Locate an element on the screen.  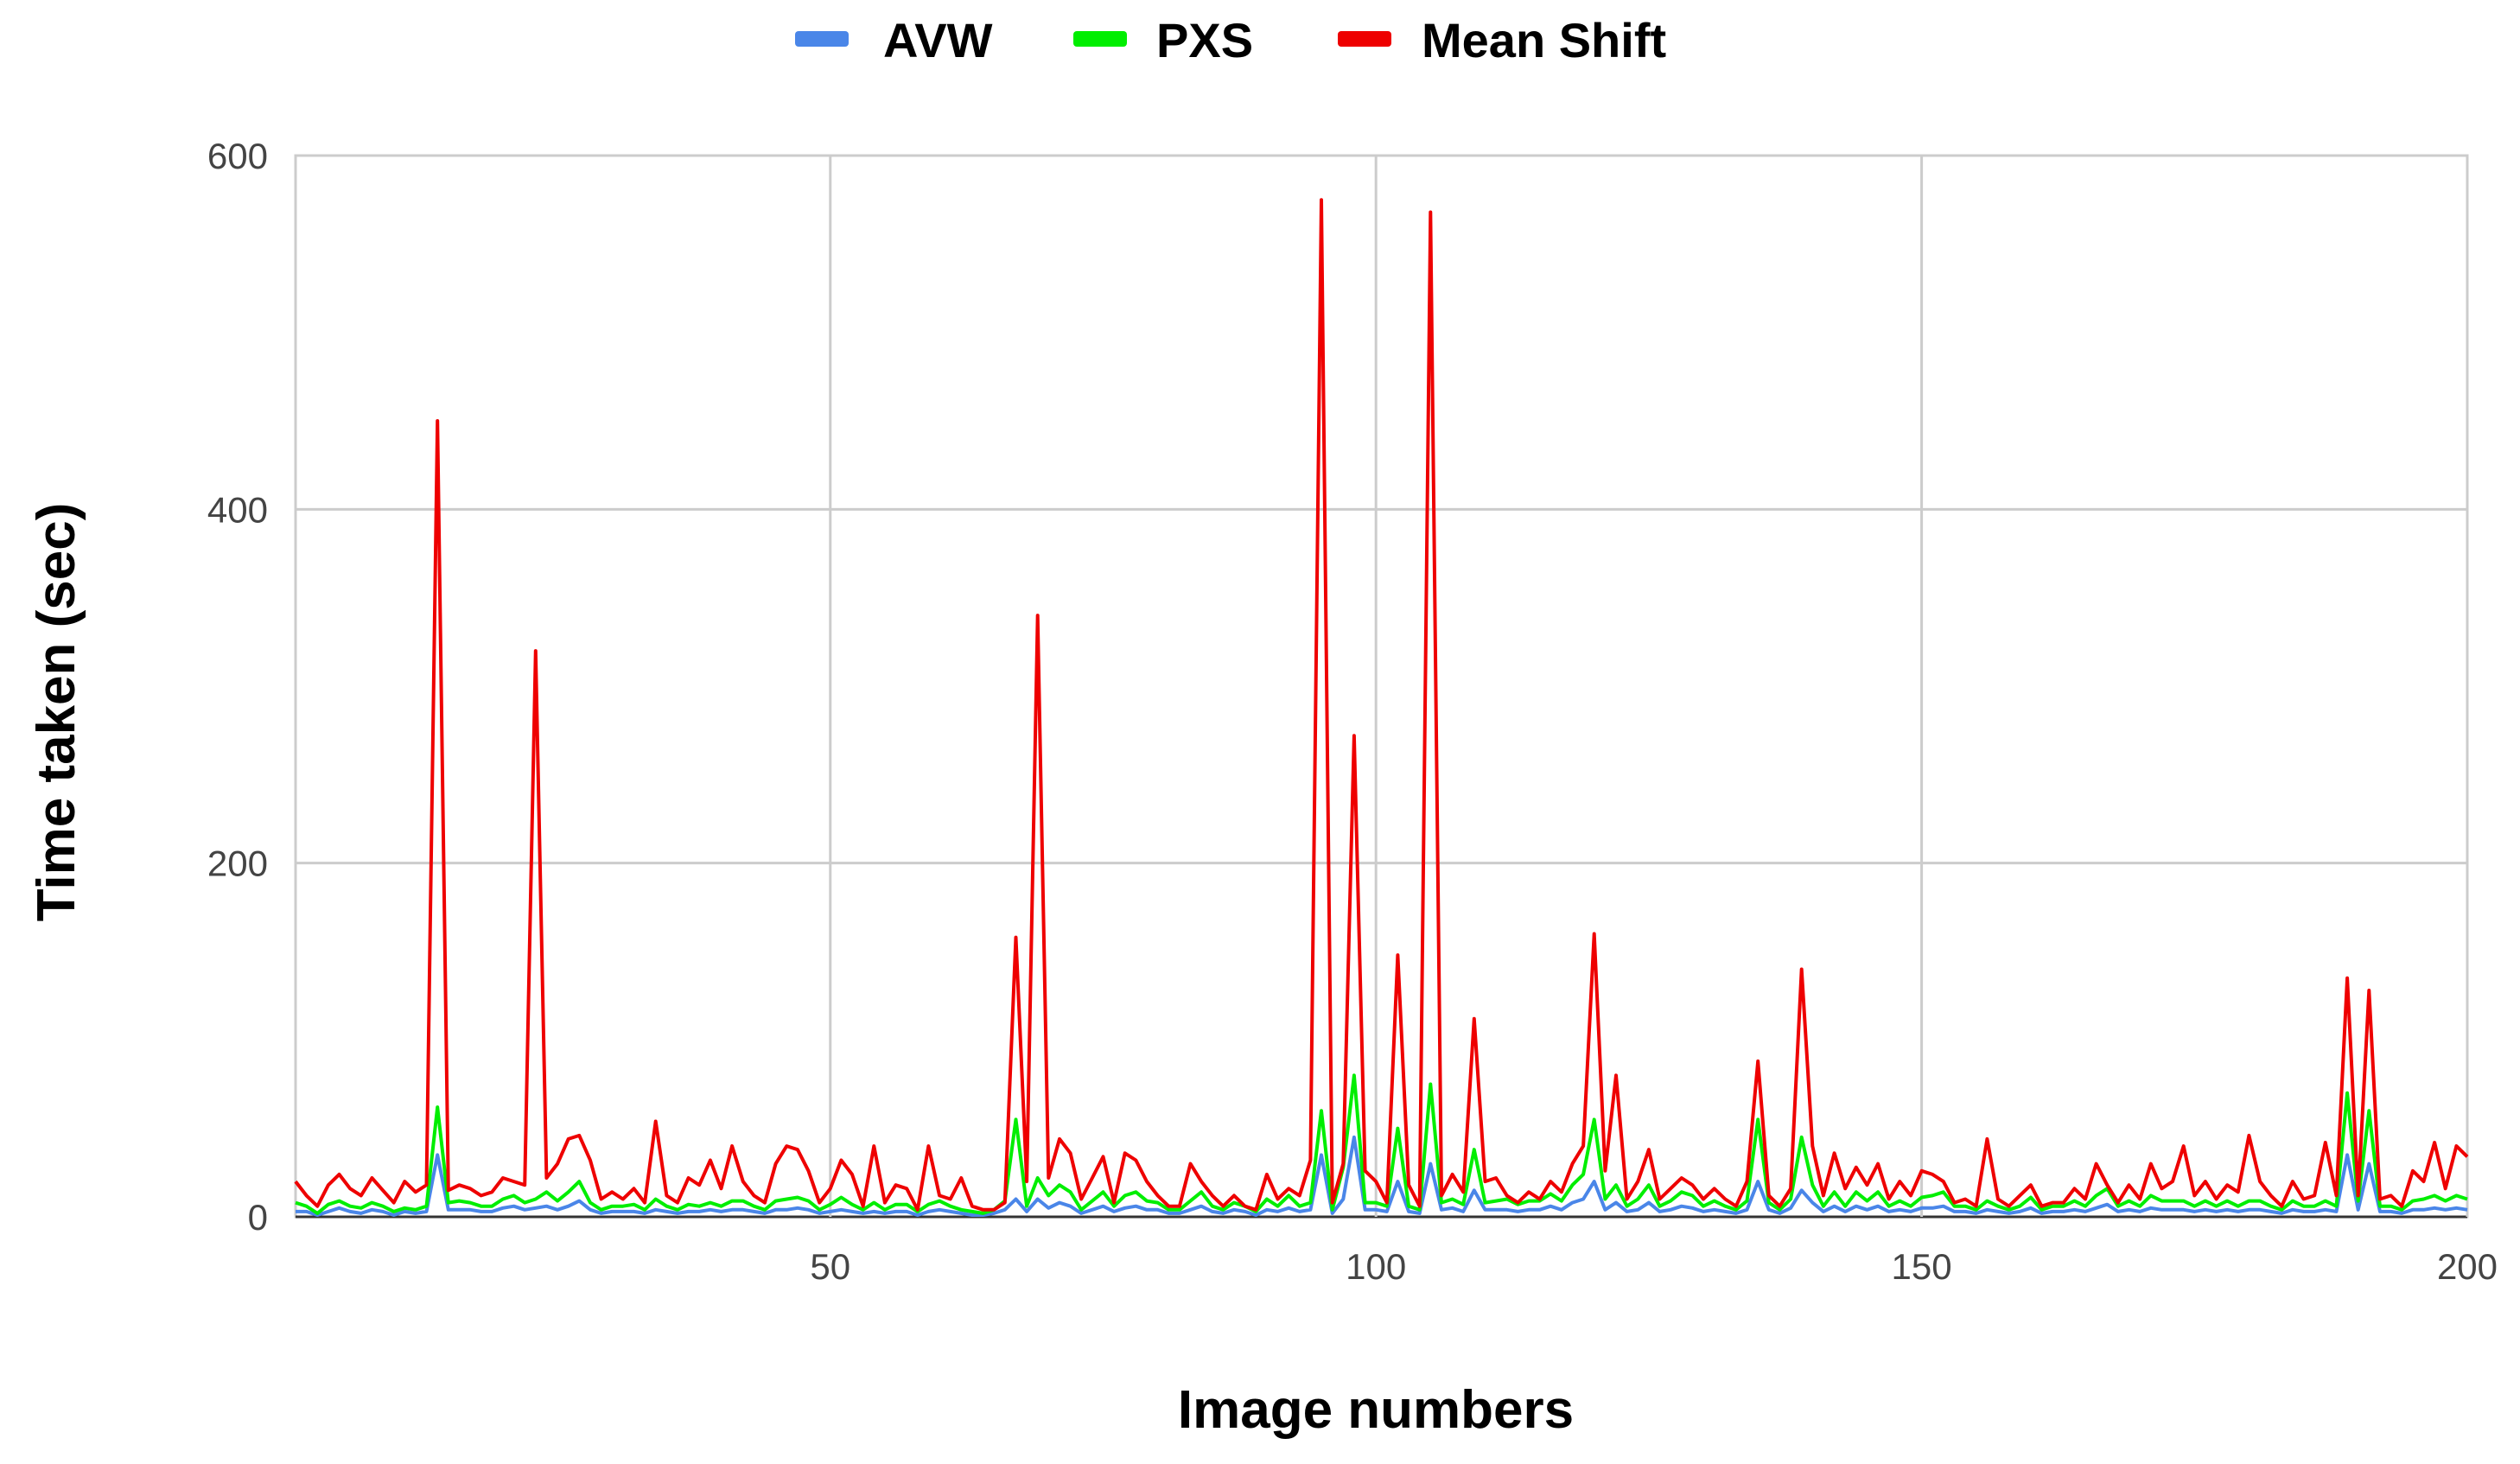
legend-item-pxs: PXS is located at coordinates (1163, 40).